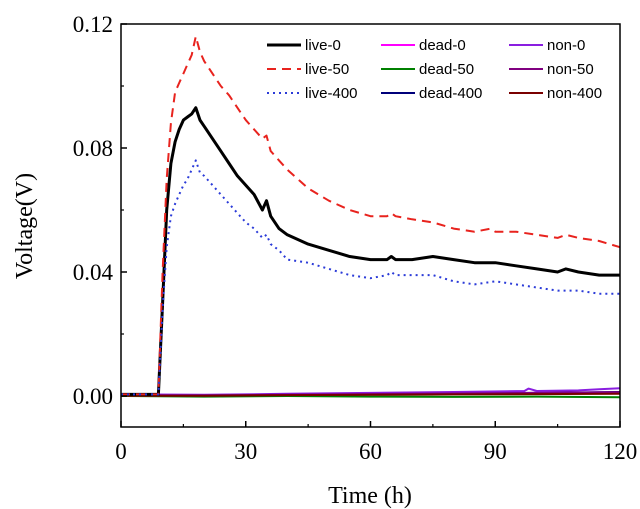 The height and width of the screenshot is (509, 640). Describe the element at coordinates (331, 93) in the screenshot. I see `legend-label-live-400: live-400` at that location.